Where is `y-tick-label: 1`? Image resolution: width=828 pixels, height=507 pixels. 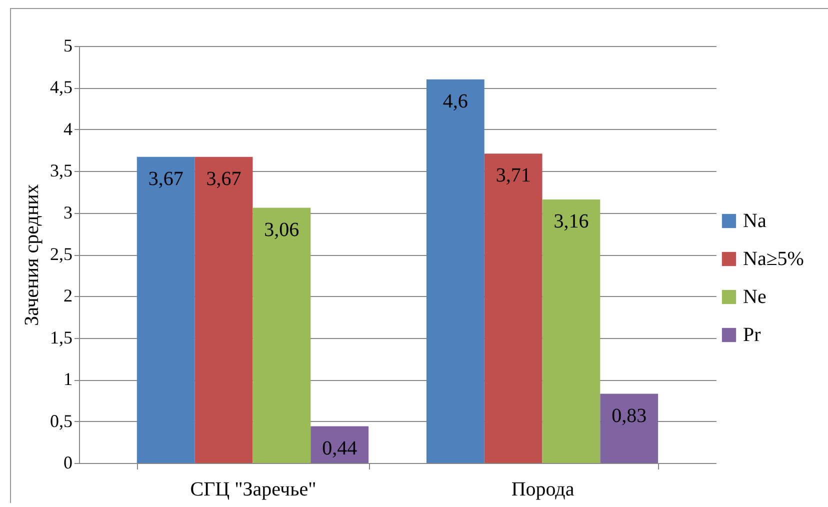
y-tick-label: 1 is located at coordinates (68, 379).